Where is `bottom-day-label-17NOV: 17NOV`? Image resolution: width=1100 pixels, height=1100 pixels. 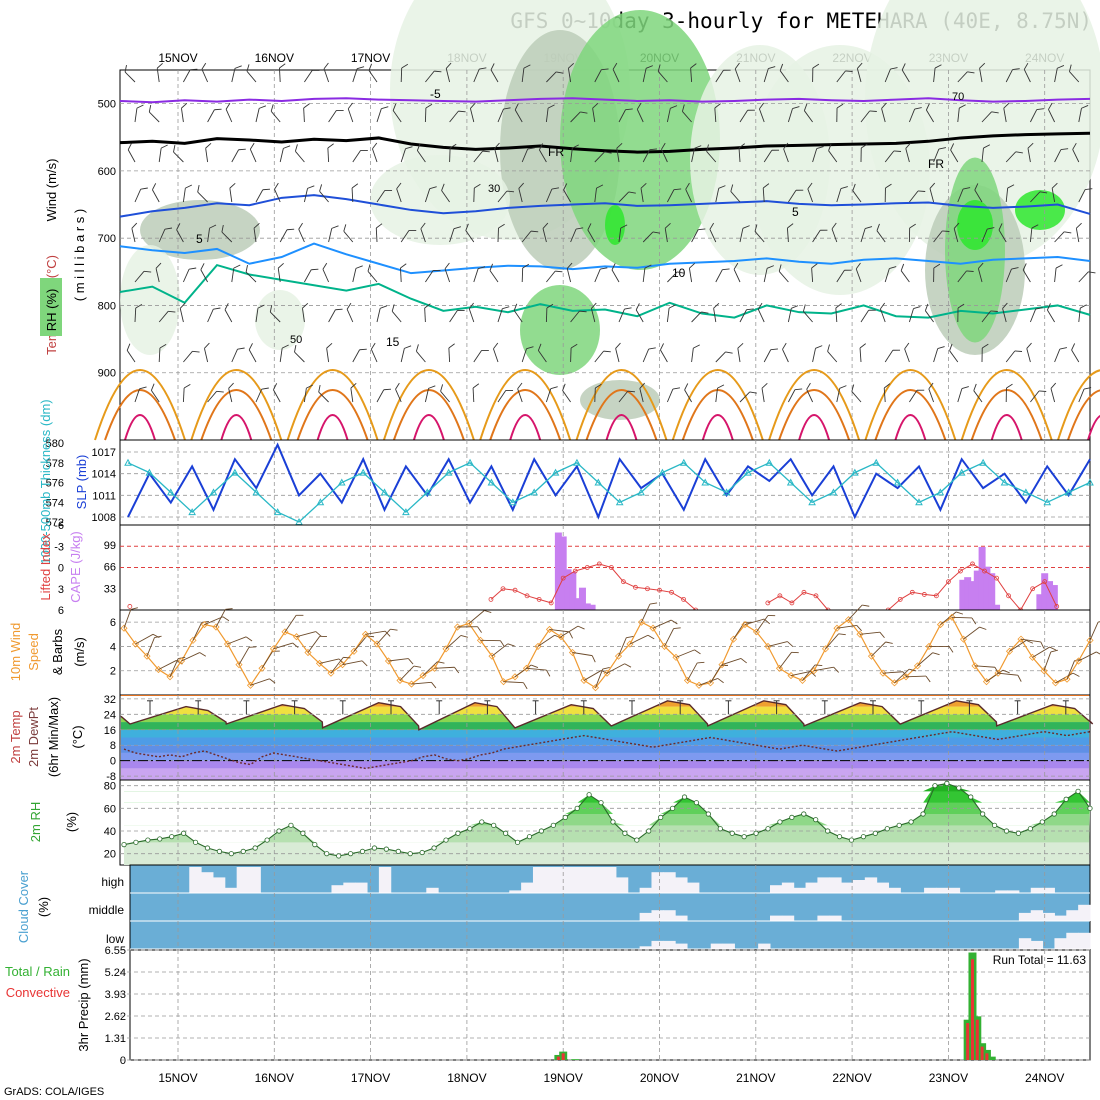
bottom-day-label-17NOV: 17NOV is located at coordinates (370, 1078).